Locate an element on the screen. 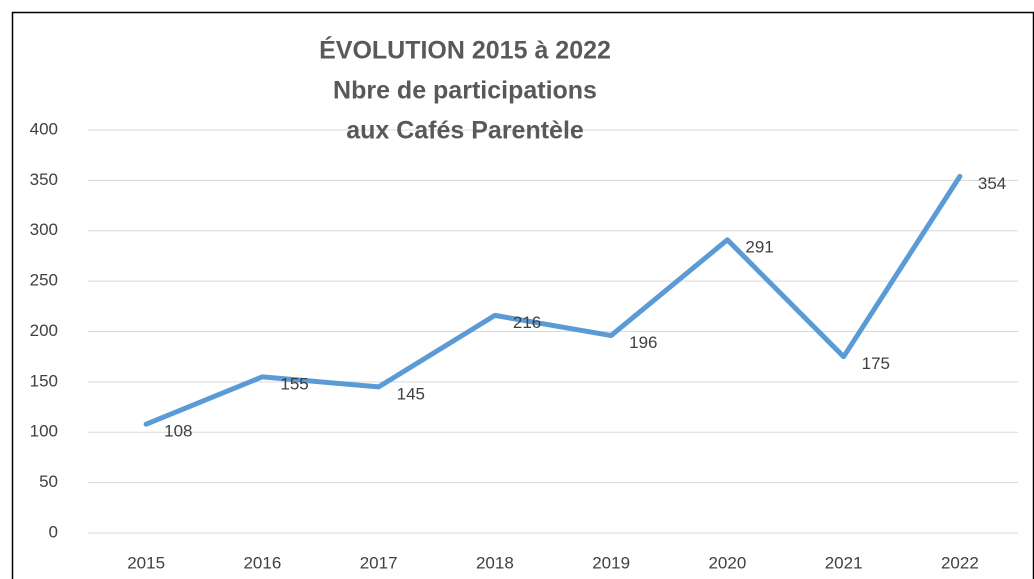 Image resolution: width=1034 pixels, height=579 pixels. data-label: 175 is located at coordinates (876, 363).